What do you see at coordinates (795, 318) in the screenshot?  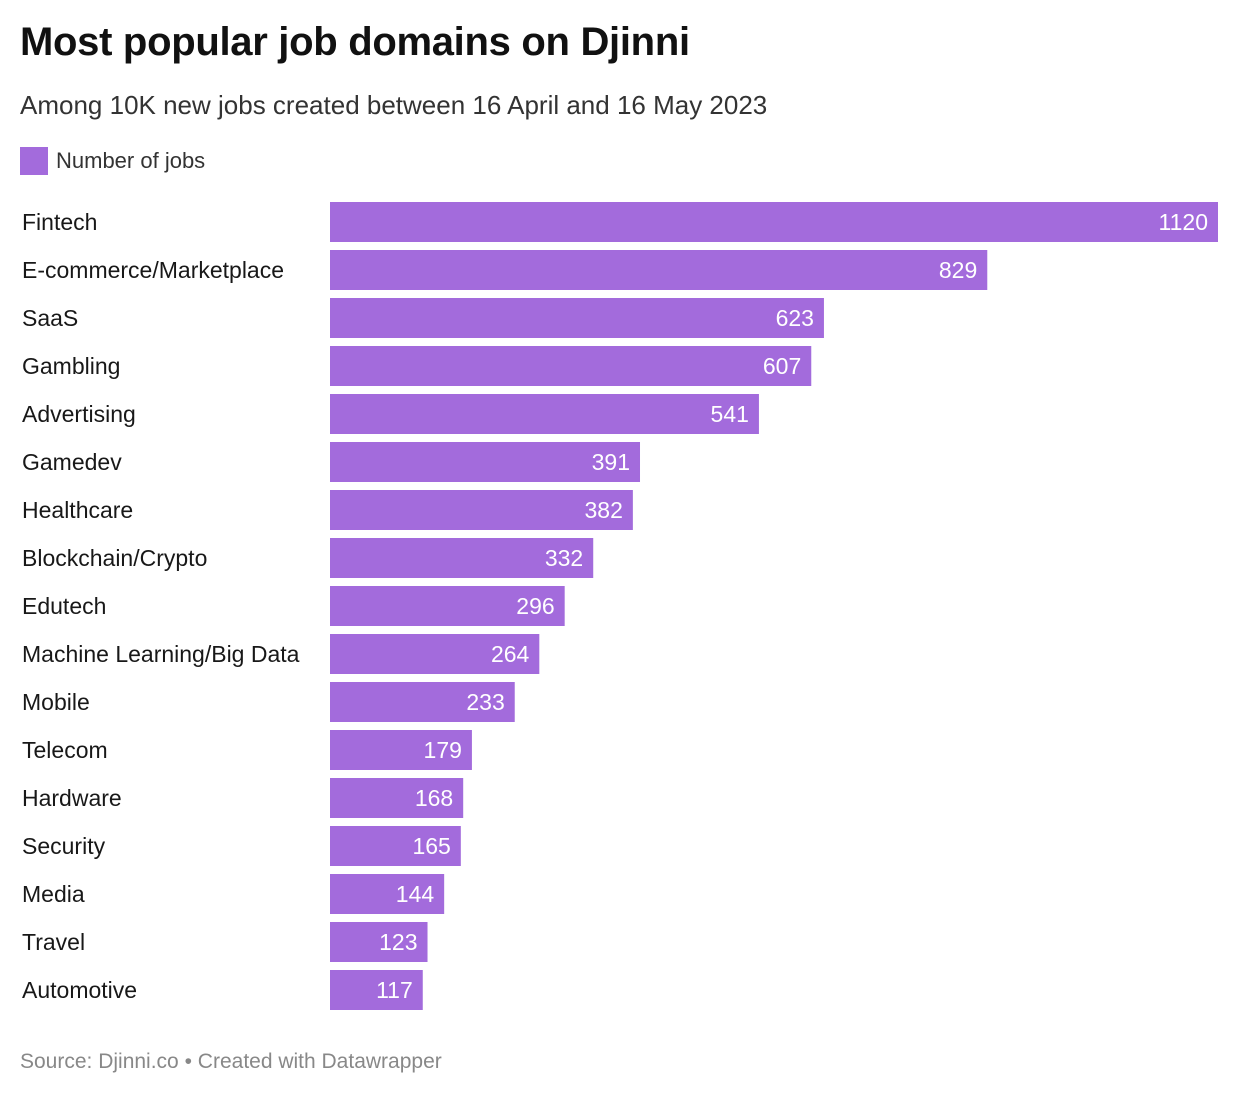 I see `value-label: 623` at bounding box center [795, 318].